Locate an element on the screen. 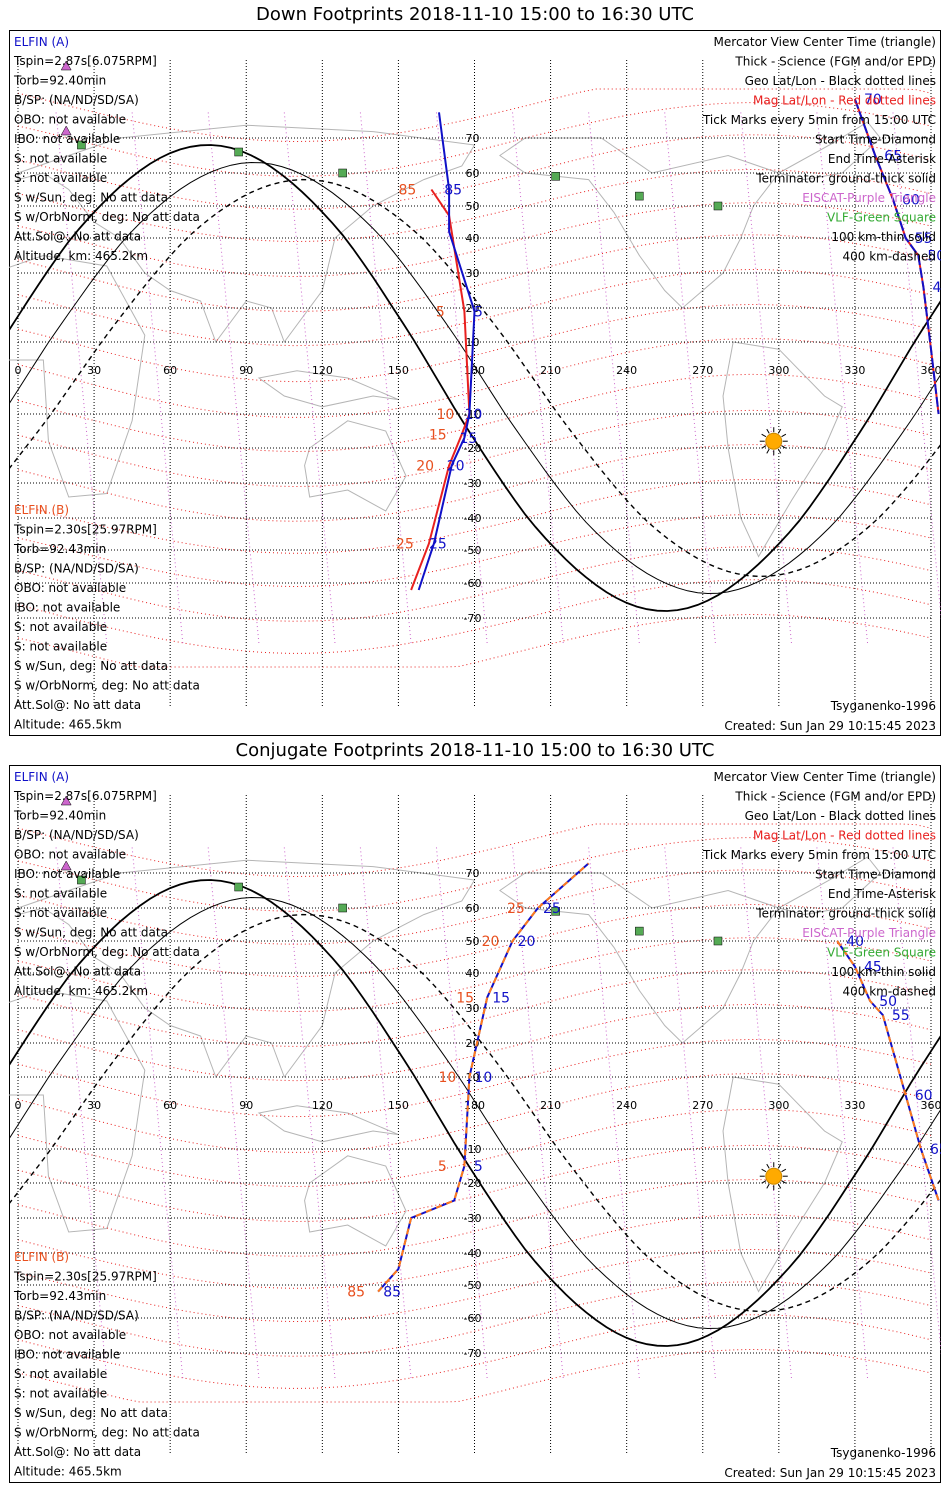 Image resolution: width=950 pixels, height=1500 pixels. lat-tick-label: 40 is located at coordinates (473, 238).